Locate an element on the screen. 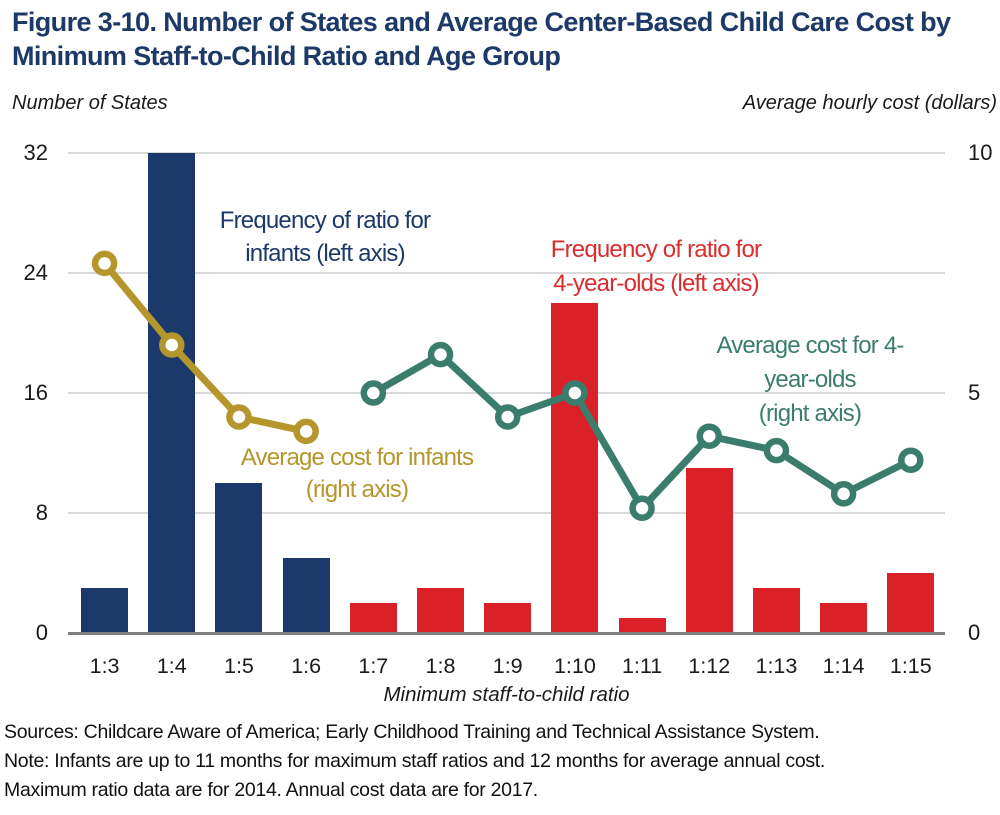 The image size is (1000, 815). right-axis-title: Average hourly cost (dollars) is located at coordinates (869, 103).